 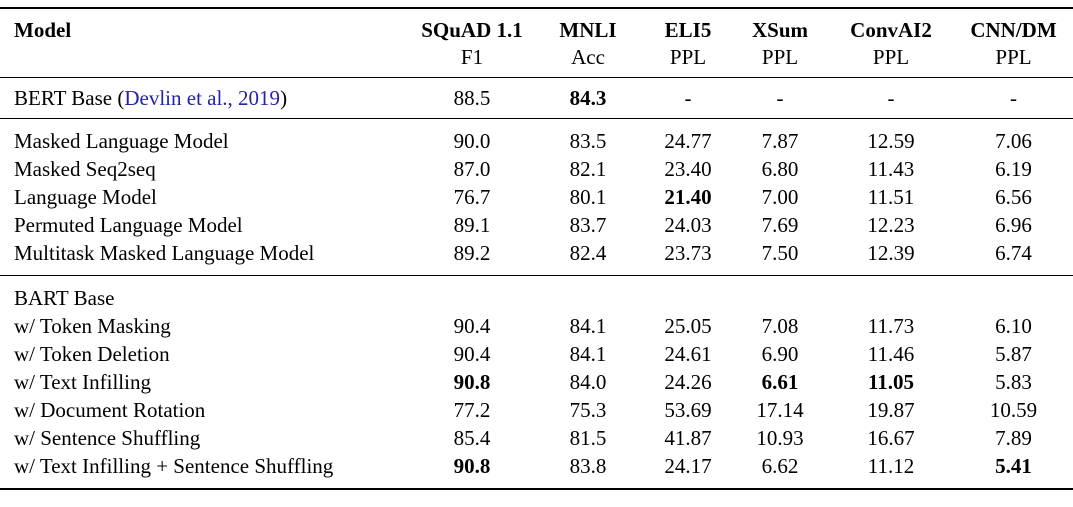 I want to click on cell-convai2: 11.12, so click(x=891, y=466).